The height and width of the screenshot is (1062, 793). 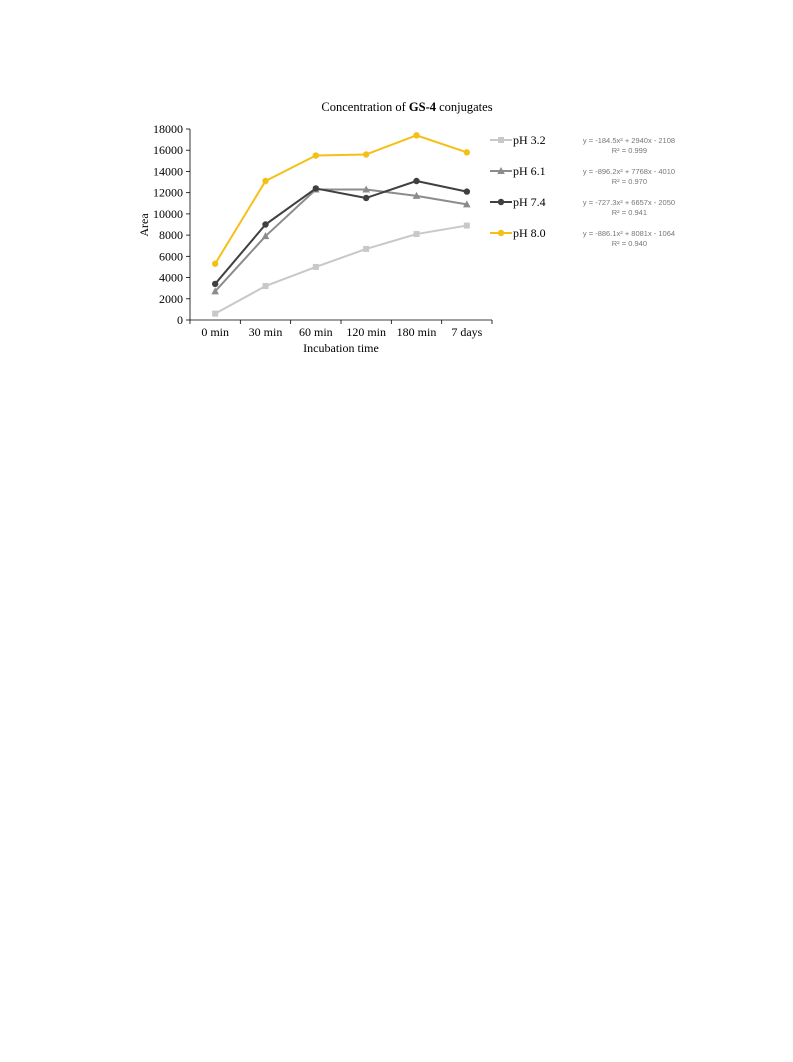 I want to click on legend-item-ph-6-1: pH 6.1, so click(x=518, y=171).